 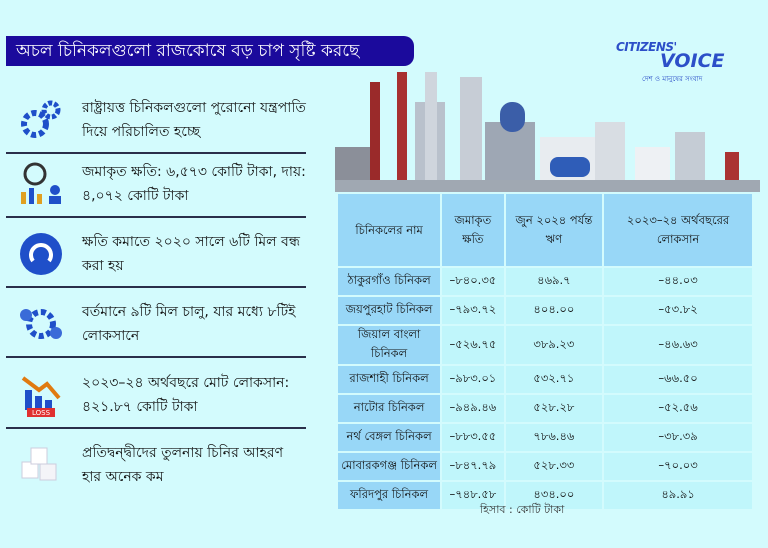 I want to click on sugar-cubes-icon, so click(x=41, y=465).